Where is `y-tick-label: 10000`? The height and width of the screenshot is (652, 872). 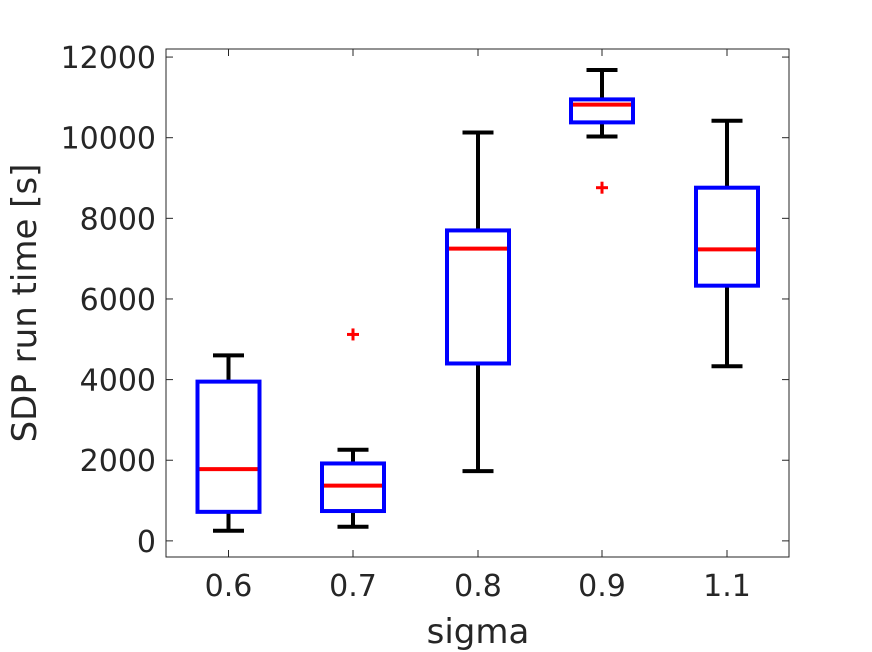
y-tick-label: 10000 is located at coordinates (108, 139).